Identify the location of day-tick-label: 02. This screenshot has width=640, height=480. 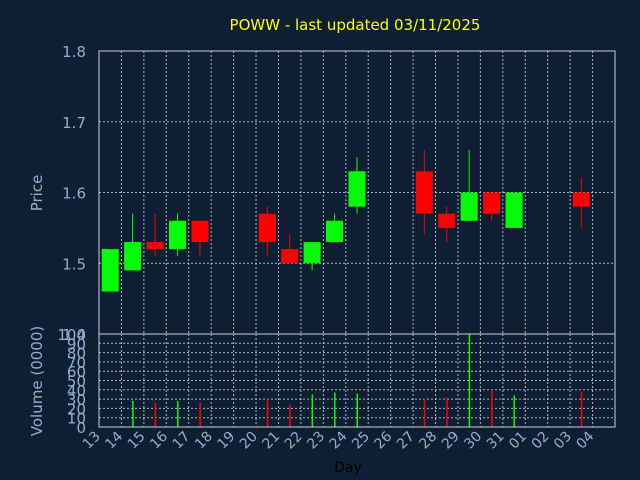
(541, 441).